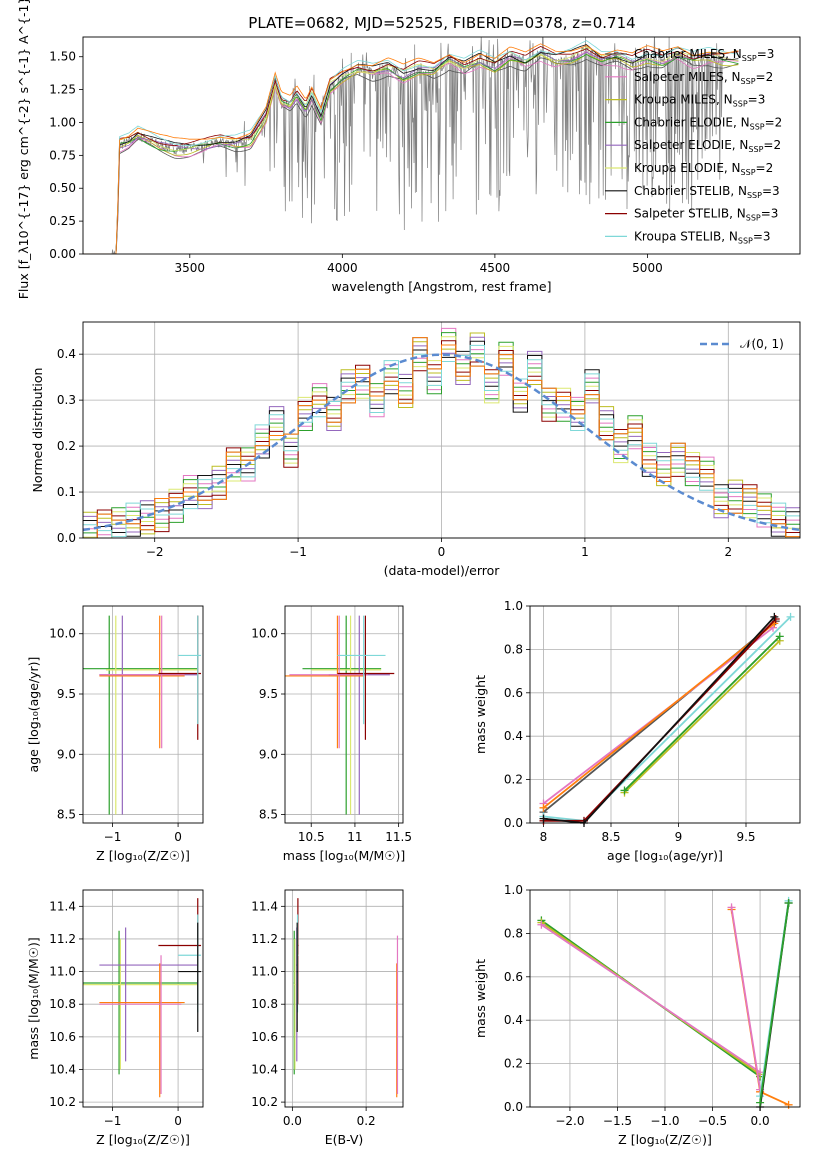 Image resolution: width=819 pixels, height=1170 pixels. I want to click on spectrum-xlabel: wavelength [Angstrom, rest frame], so click(441, 286).